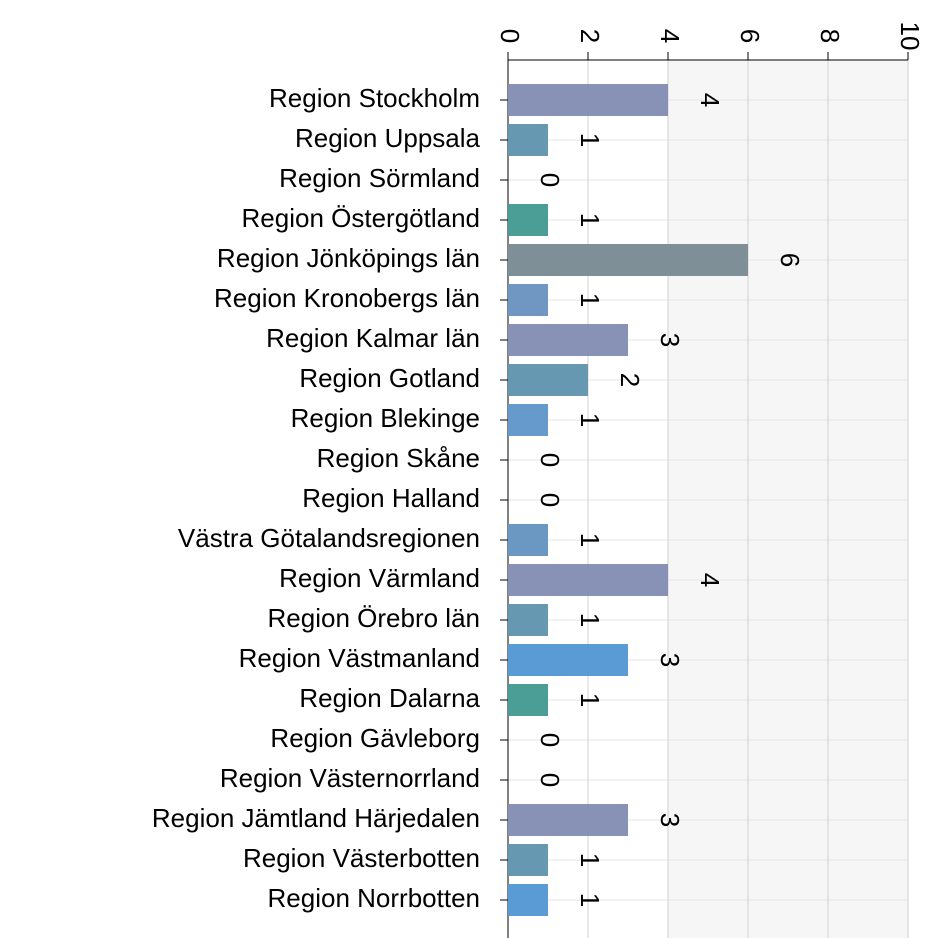  What do you see at coordinates (347, 298) in the screenshot?
I see `y-tick-label: Region Kronobergs län` at bounding box center [347, 298].